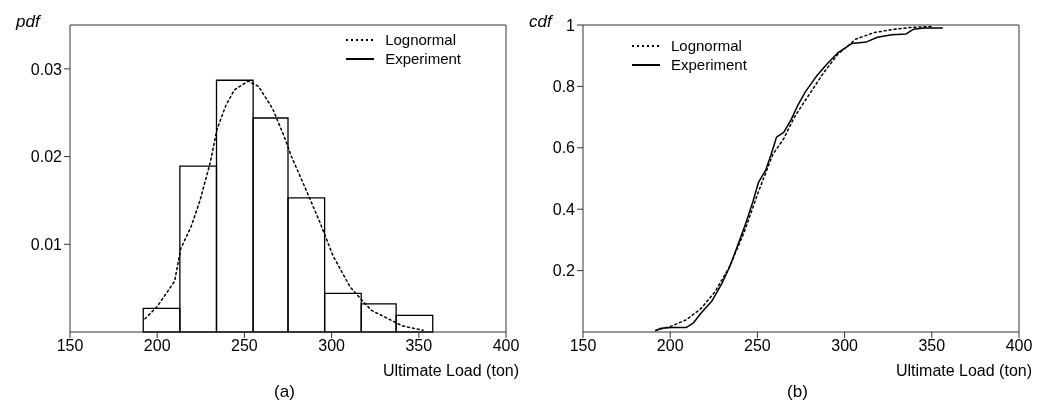 The image size is (1042, 413). What do you see at coordinates (564, 271) in the screenshot?
I see `y-tick-label: 0.2` at bounding box center [564, 271].